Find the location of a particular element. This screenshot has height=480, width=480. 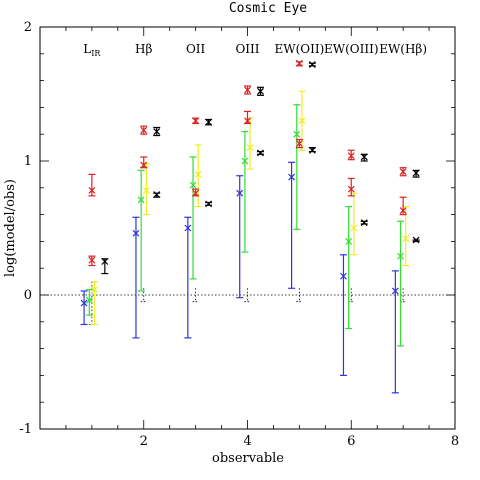

y-tick-label: 0 is located at coordinates (28, 295).